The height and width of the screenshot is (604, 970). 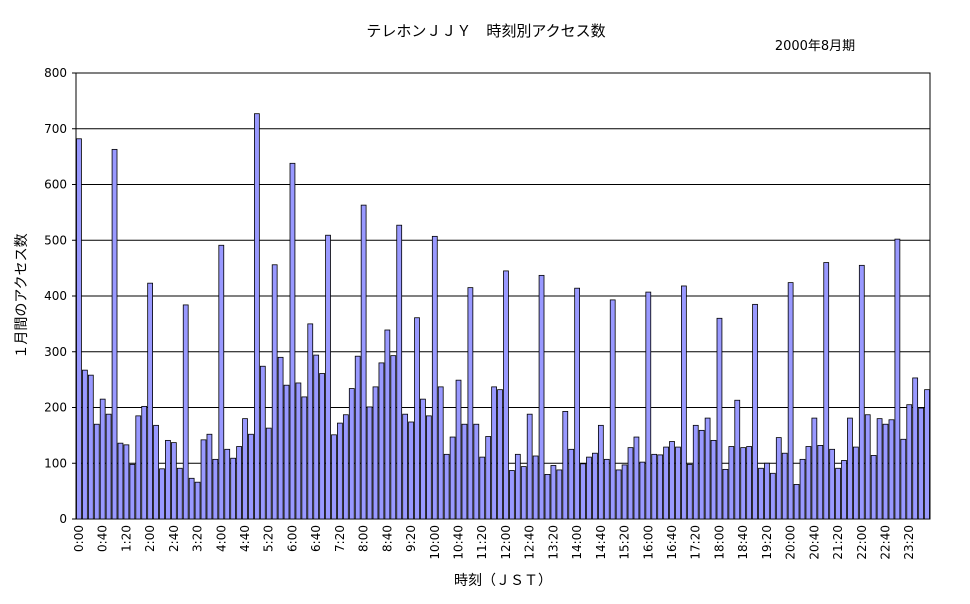 I want to click on x-tick-label: 0:00, so click(x=79, y=538).